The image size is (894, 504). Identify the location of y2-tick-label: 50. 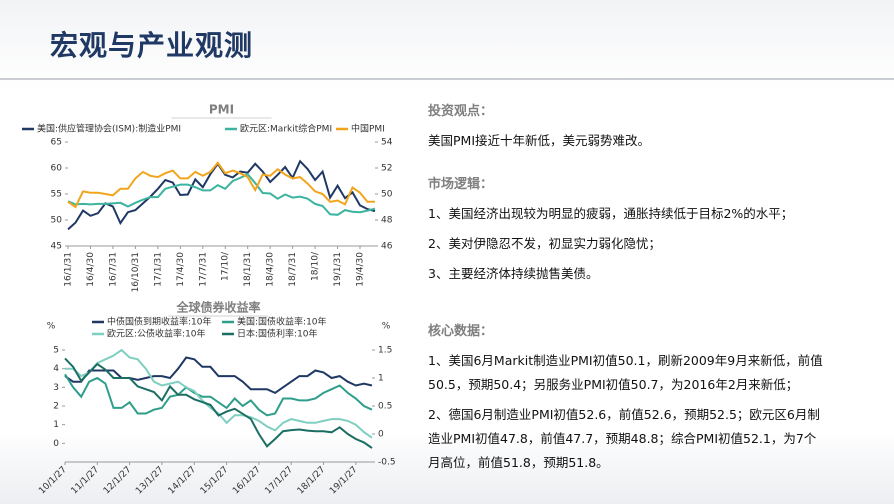
(387, 195).